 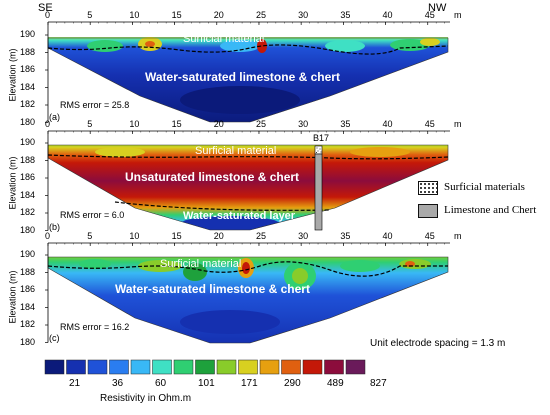 What do you see at coordinates (378, 383) in the screenshot?
I see `colorbar-tick-label: 827` at bounding box center [378, 383].